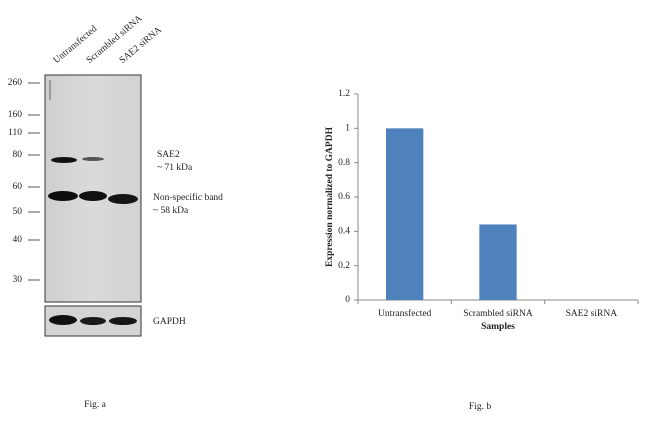 Image resolution: width=650 pixels, height=438 pixels. What do you see at coordinates (405, 313) in the screenshot?
I see `x-tick-label: Untransfected` at bounding box center [405, 313].